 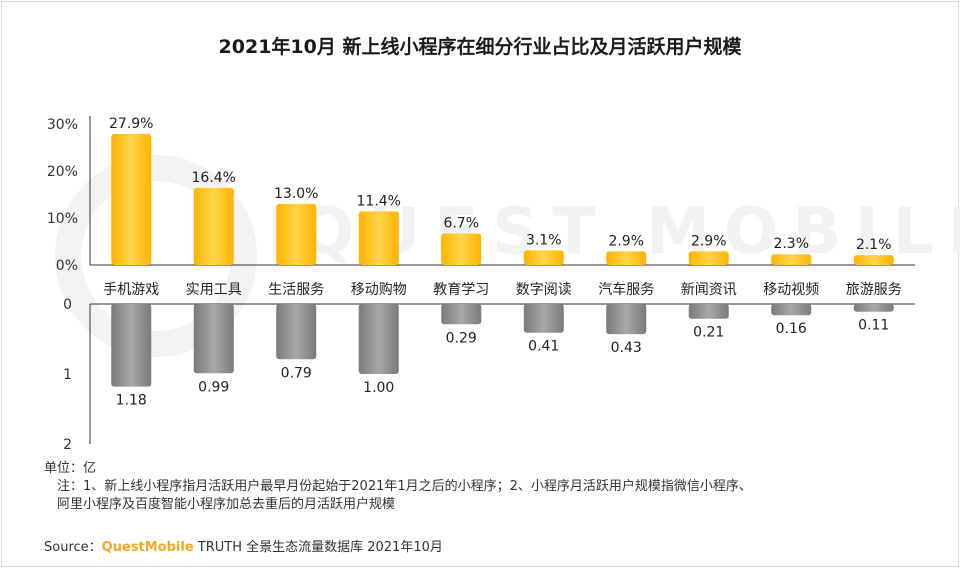 What do you see at coordinates (791, 290) in the screenshot?
I see `category-label: 移动视频` at bounding box center [791, 290].